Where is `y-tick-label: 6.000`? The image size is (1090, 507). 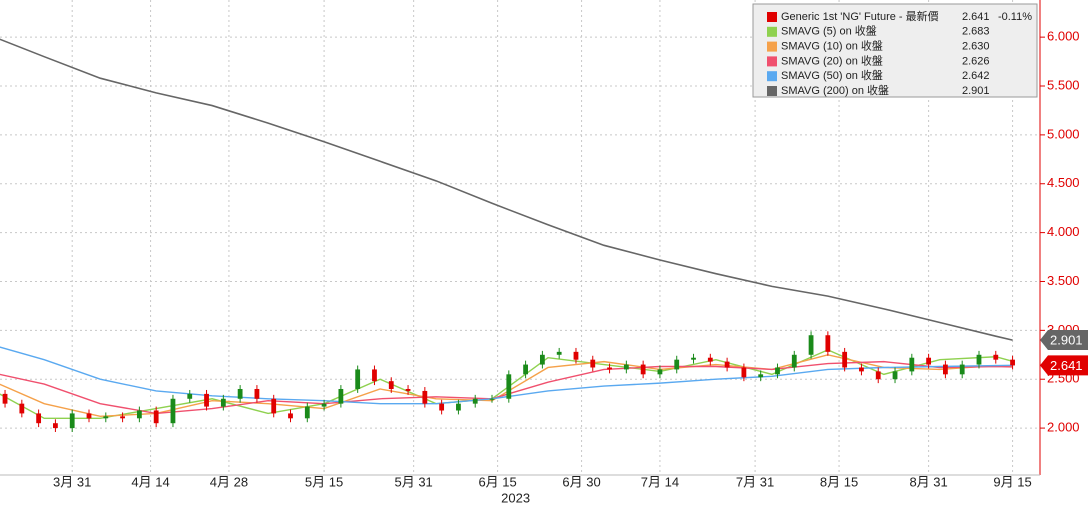 y-tick-label: 6.000 is located at coordinates (1063, 36).